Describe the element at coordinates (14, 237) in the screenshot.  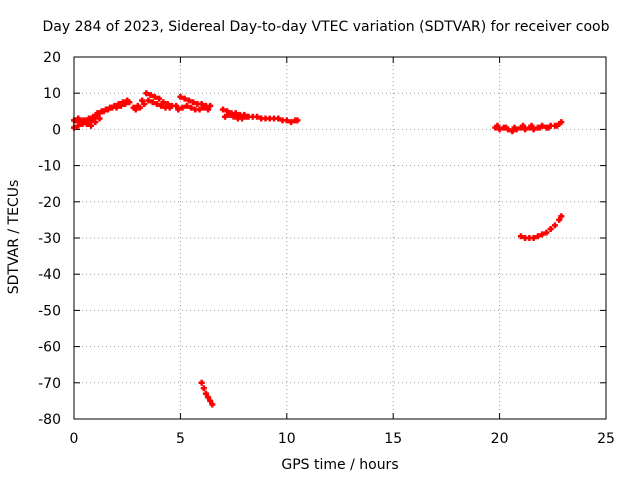
I see `y-axis-label: SDTVAR / TECUs` at that location.